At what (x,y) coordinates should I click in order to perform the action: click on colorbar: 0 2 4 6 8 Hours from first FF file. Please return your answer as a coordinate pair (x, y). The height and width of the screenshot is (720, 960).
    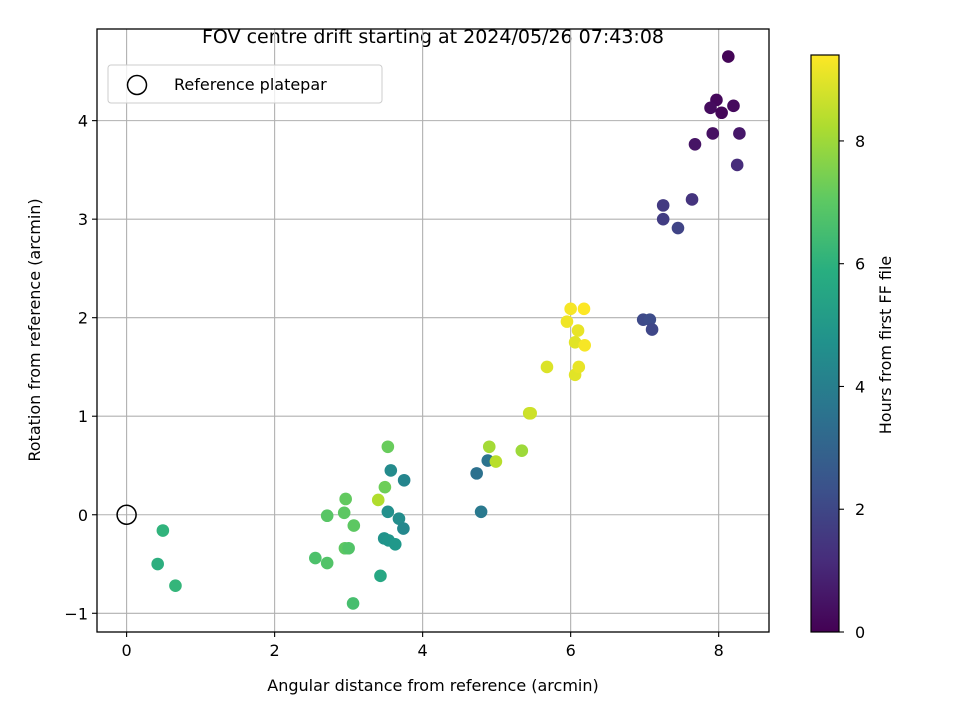
    Looking at the image, I should click on (852, 348).